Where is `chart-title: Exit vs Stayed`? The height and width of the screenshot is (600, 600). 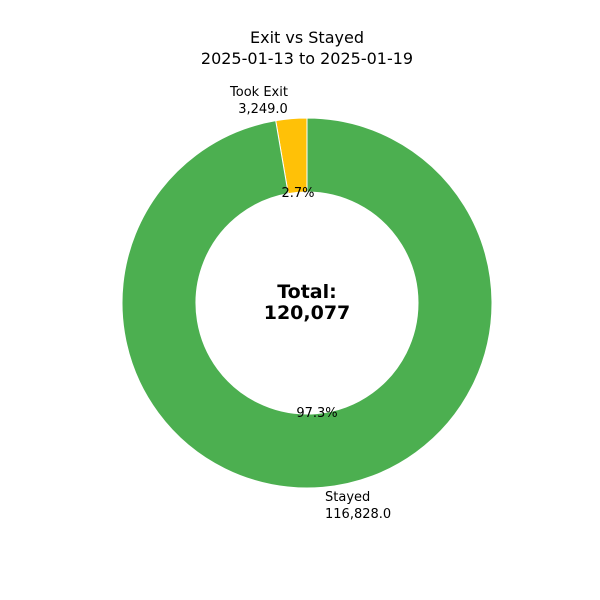
chart-title: Exit vs Stayed is located at coordinates (307, 37).